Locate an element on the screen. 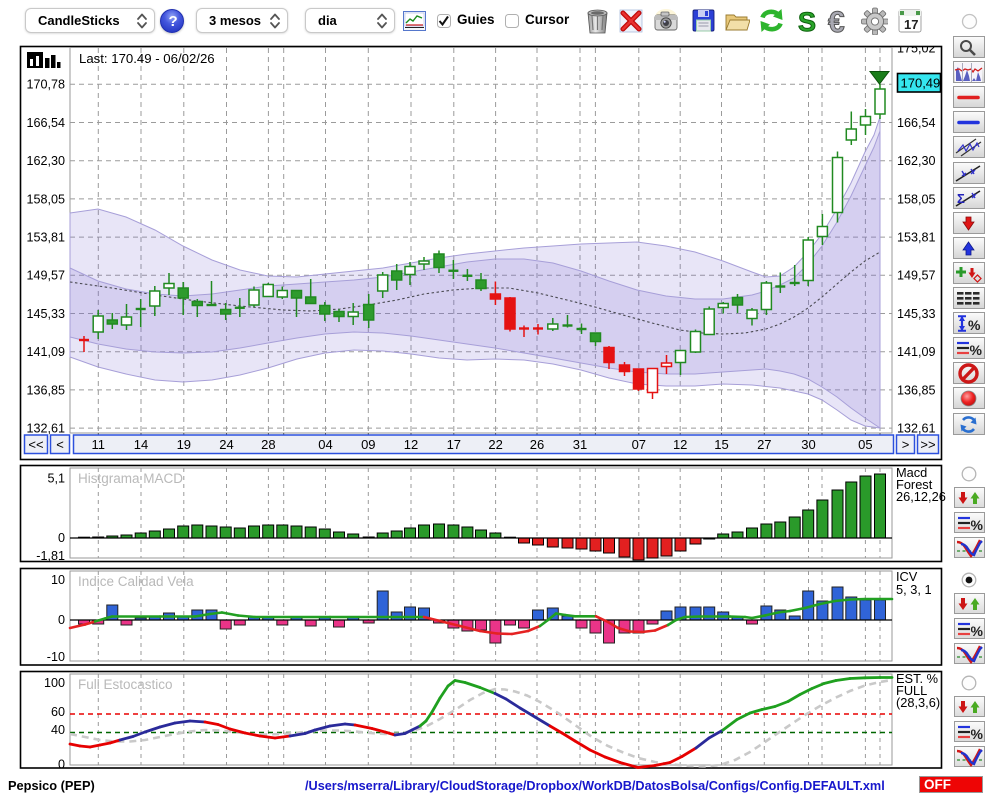 Image resolution: width=1000 pixels, height=800 pixels. svg-text: -10 is located at coordinates (56, 657).